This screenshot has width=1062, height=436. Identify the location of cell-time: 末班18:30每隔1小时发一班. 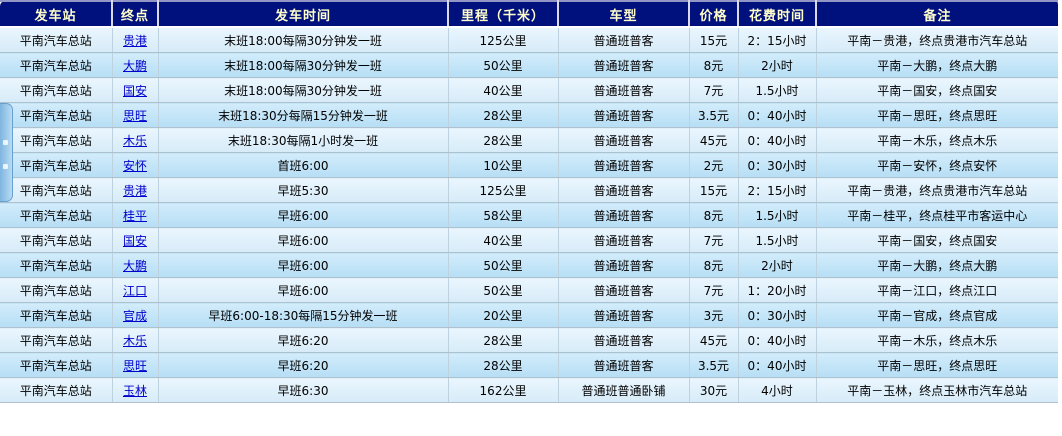
(303, 140).